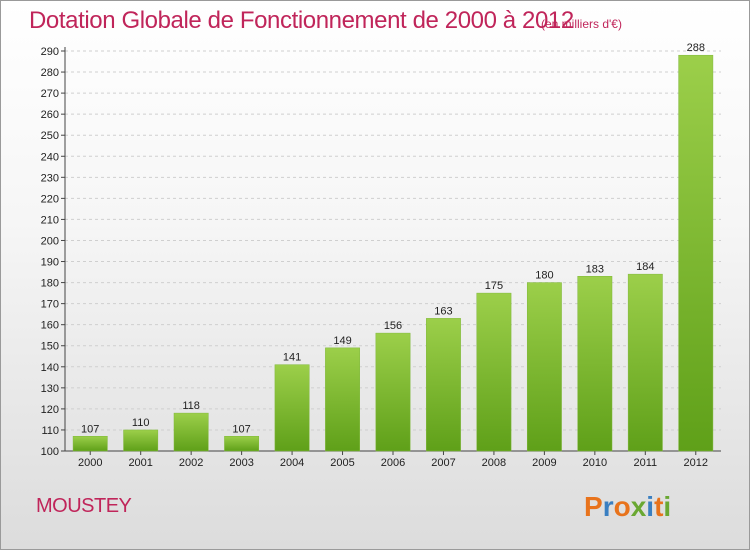 The image size is (750, 551). What do you see at coordinates (696, 463) in the screenshot?
I see `x-tick-label: 2012` at bounding box center [696, 463].